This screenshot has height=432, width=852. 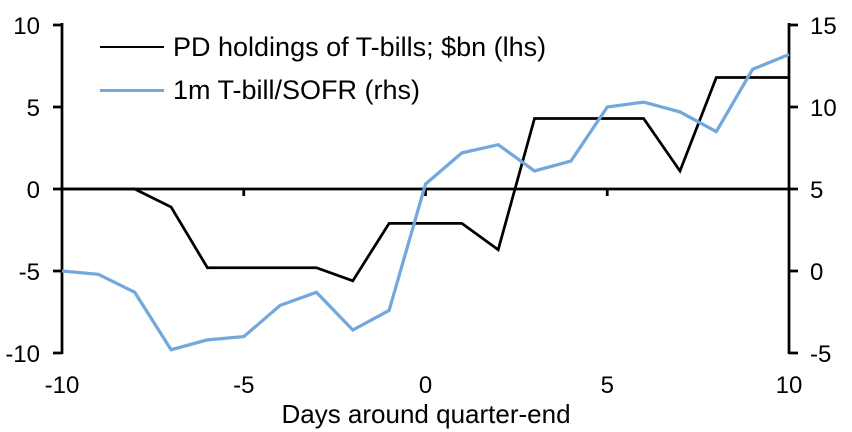 What do you see at coordinates (132, 90) in the screenshot?
I see `legend-line-swatch-blue` at bounding box center [132, 90].